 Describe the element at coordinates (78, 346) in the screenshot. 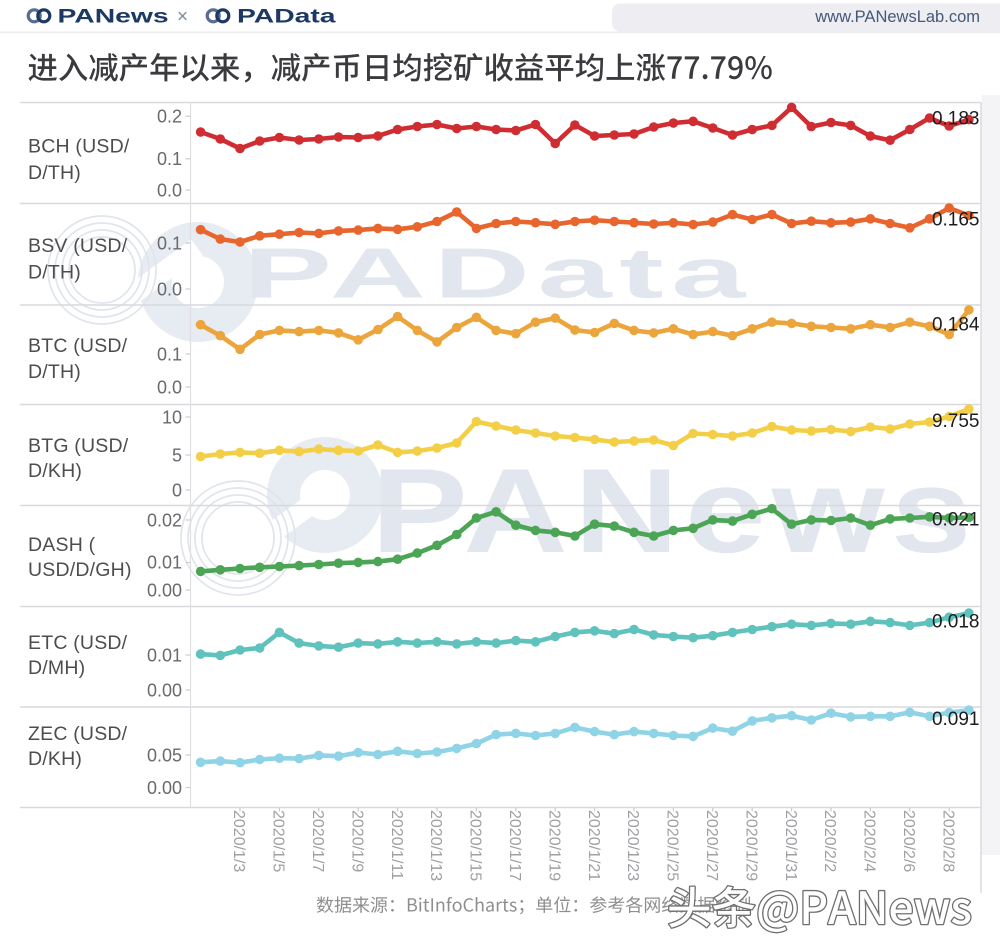

I see `svg-text: BTC (USD/` at that location.